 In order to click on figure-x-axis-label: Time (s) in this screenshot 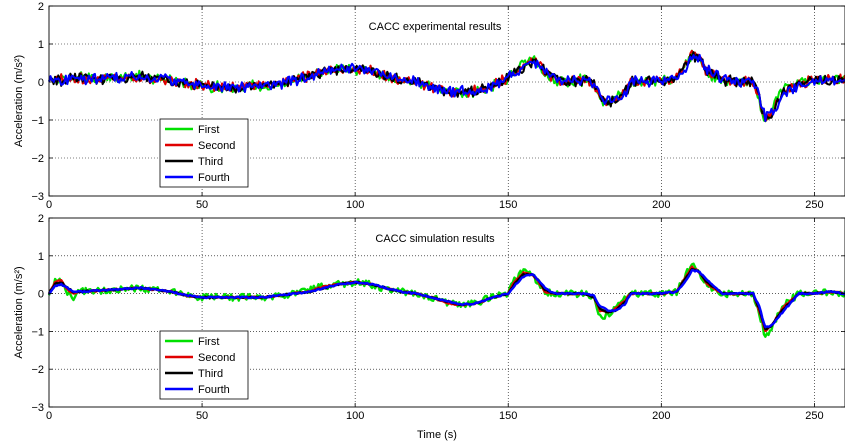, I will do `click(437, 435)`.